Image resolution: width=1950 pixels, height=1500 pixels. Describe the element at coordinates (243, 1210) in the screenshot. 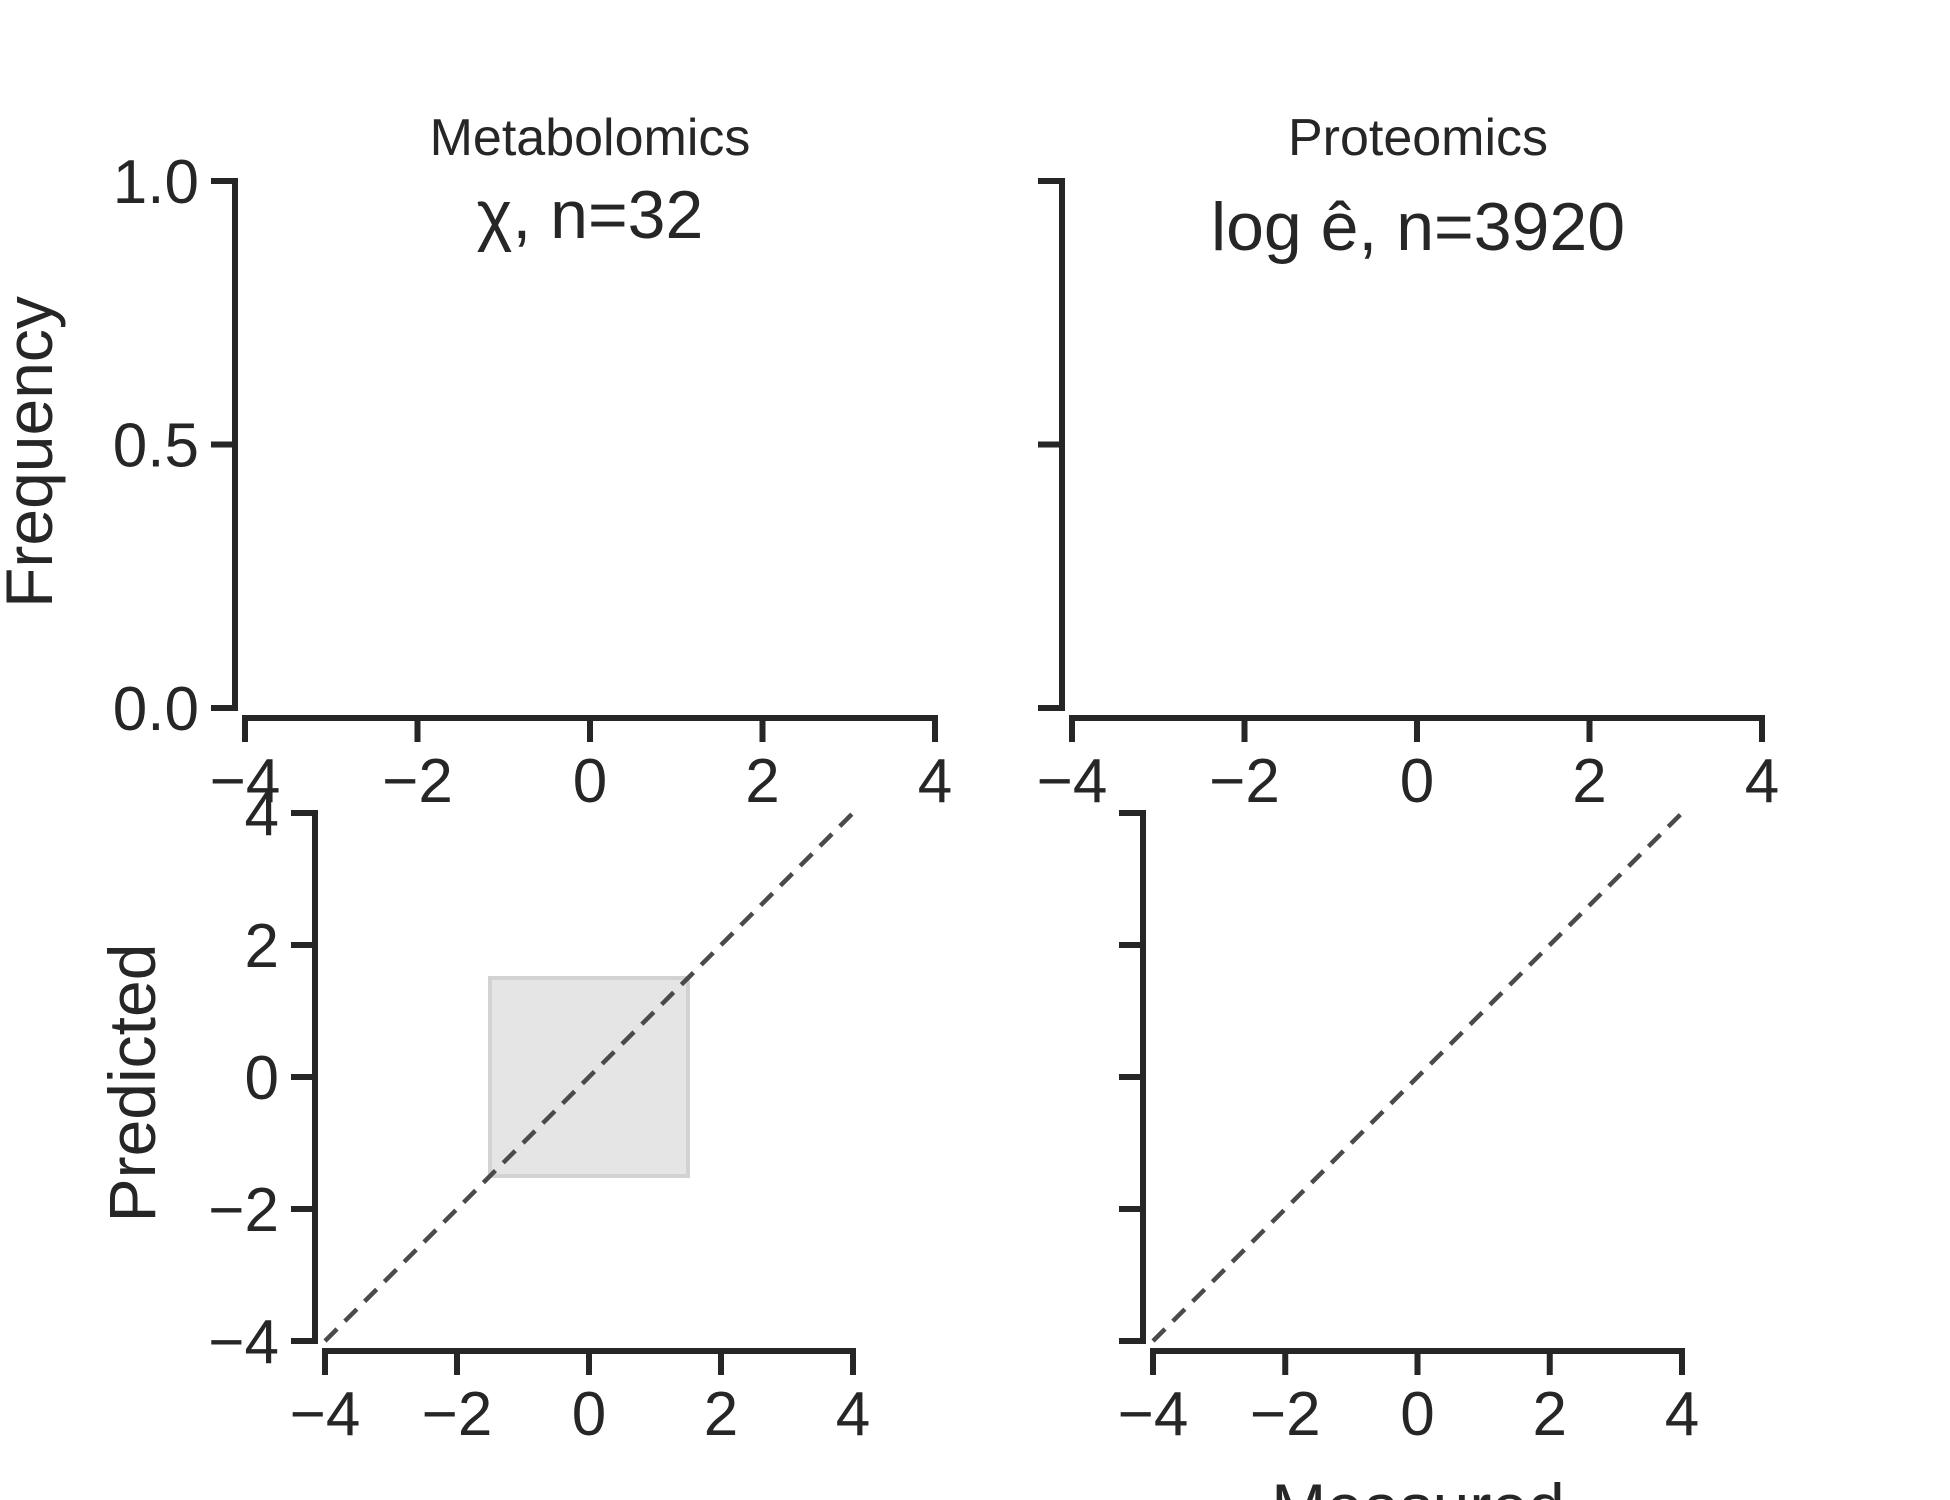

I see `y-tick-label: −2` at that location.